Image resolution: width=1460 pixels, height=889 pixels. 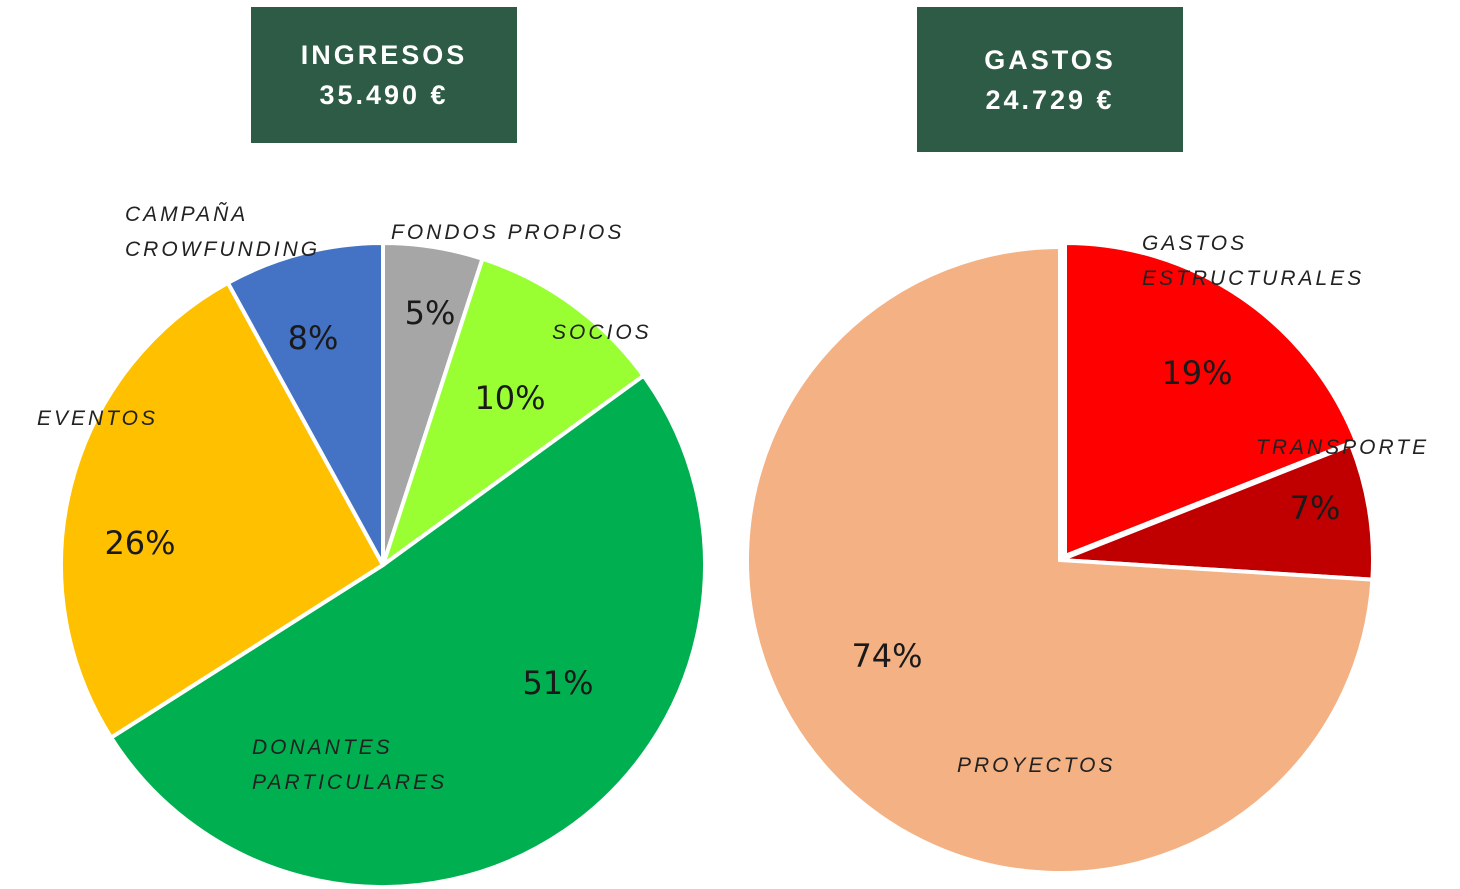 I want to click on value-label: 74%, so click(x=886, y=656).